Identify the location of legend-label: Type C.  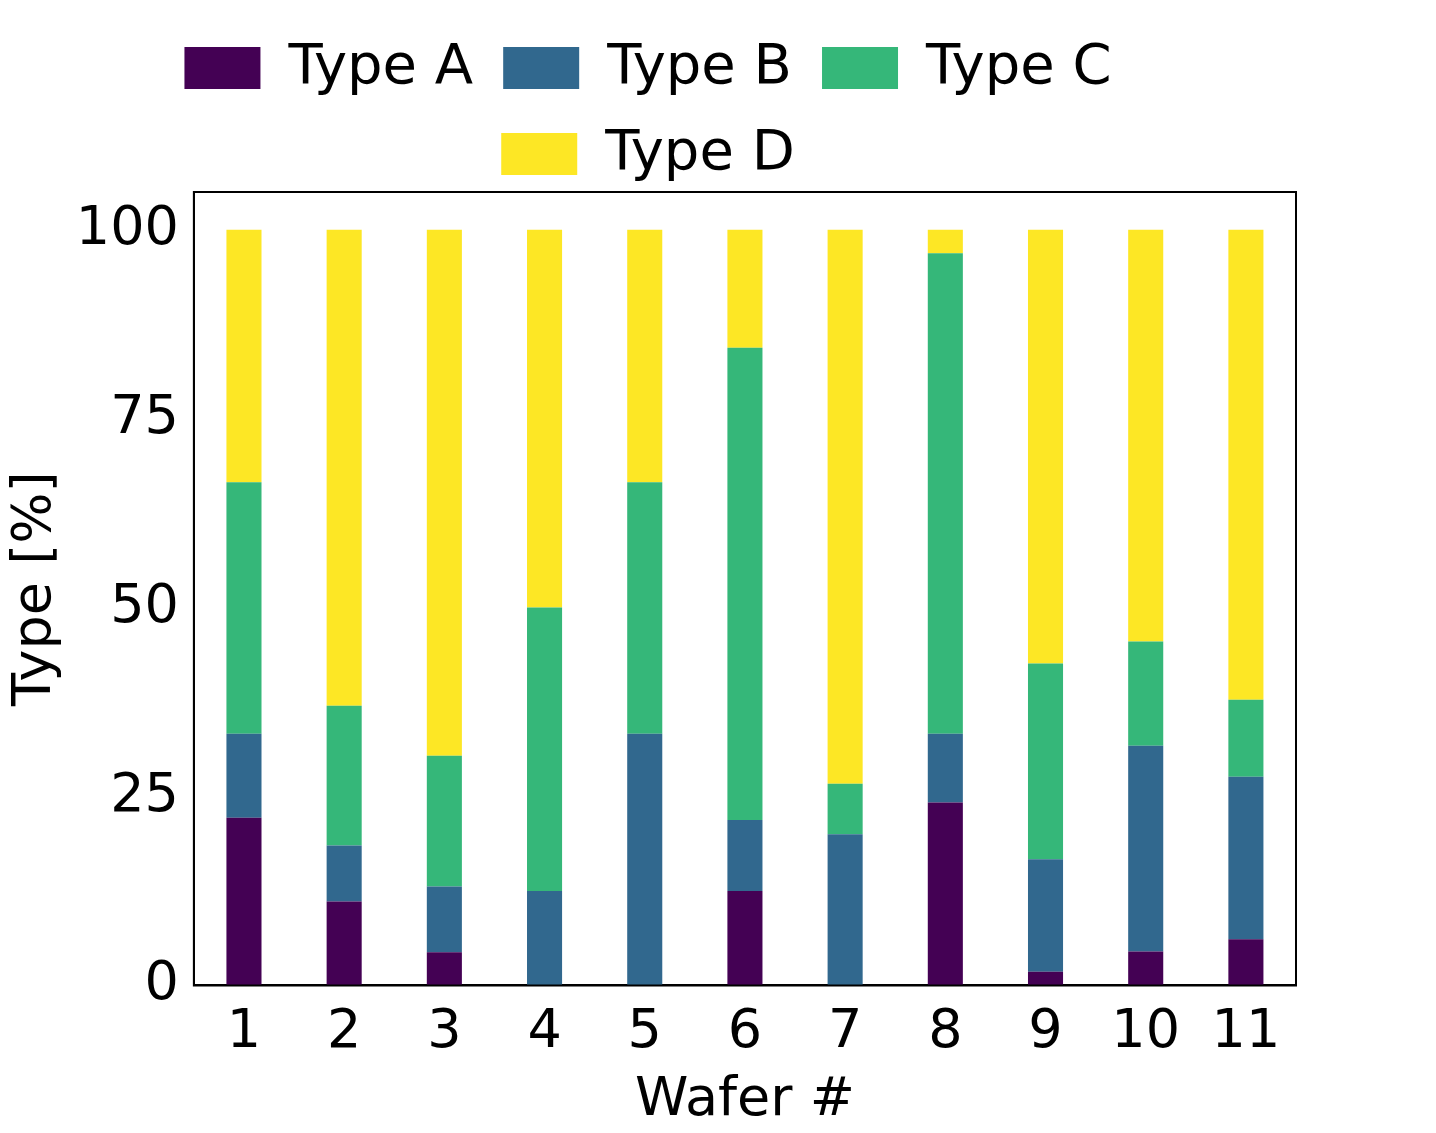
(1018, 63).